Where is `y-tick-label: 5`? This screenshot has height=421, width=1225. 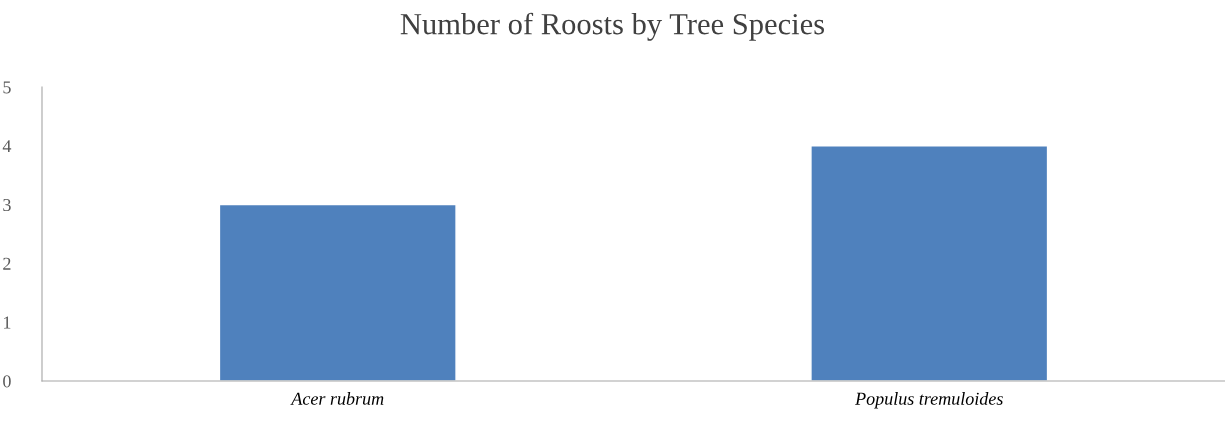
y-tick-label: 5 is located at coordinates (7, 87).